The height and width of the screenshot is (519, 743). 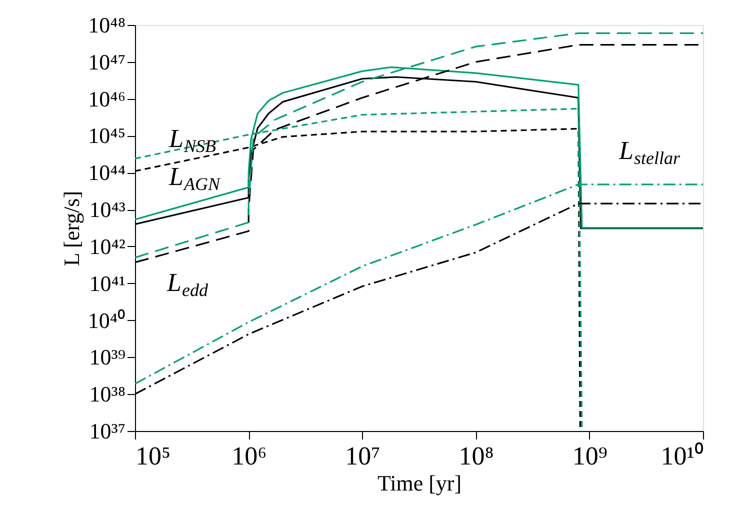 I want to click on x-tick-label: 10⁸, so click(x=476, y=456).